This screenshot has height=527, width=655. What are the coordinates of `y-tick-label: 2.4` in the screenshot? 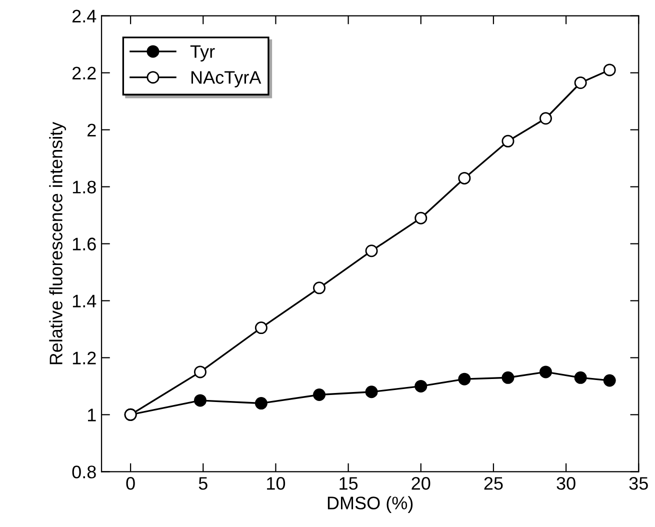 It's located at (84, 16).